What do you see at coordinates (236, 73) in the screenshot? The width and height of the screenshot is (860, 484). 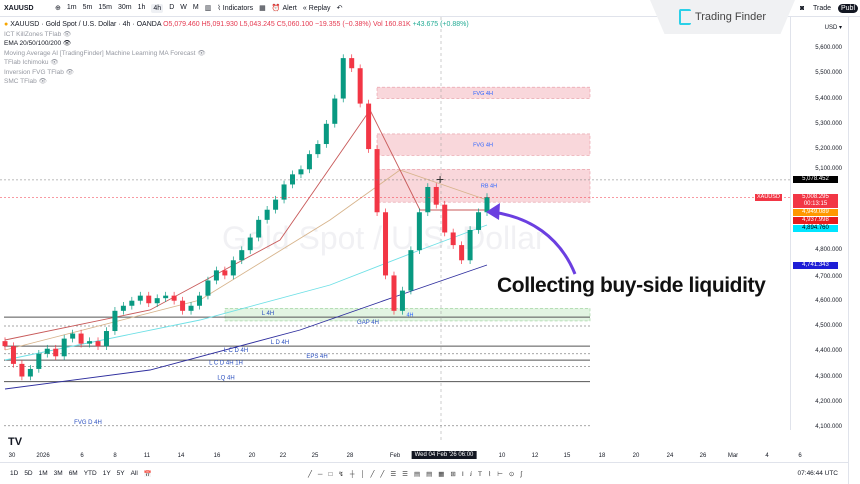 I see `indicator-legend-item: Inversion FVG TFlab 👁` at bounding box center [236, 73].